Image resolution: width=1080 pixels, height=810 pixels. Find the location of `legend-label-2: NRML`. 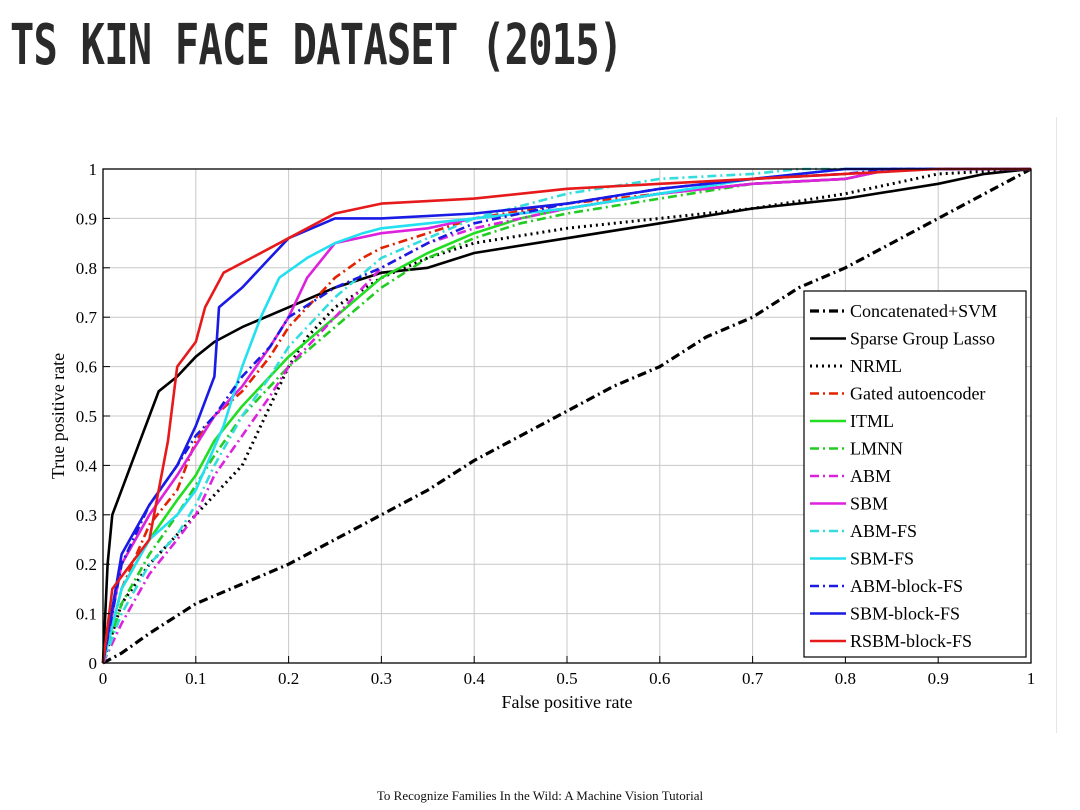

legend-label-2: NRML is located at coordinates (876, 366).